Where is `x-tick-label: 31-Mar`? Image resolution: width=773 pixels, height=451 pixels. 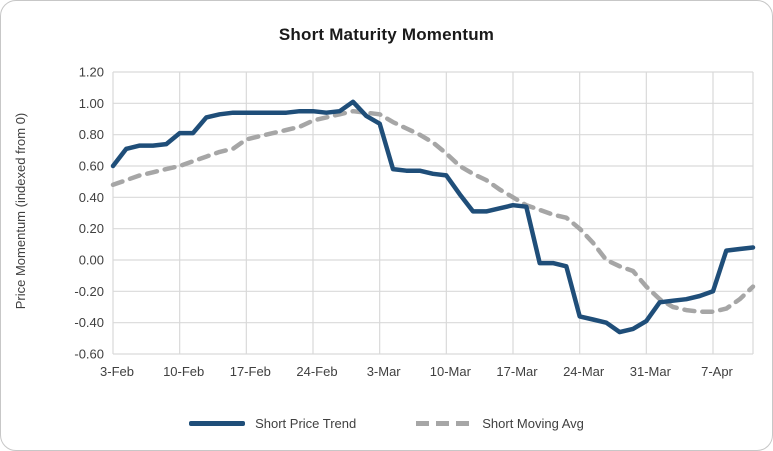 x-tick-label: 31-Mar is located at coordinates (651, 371).